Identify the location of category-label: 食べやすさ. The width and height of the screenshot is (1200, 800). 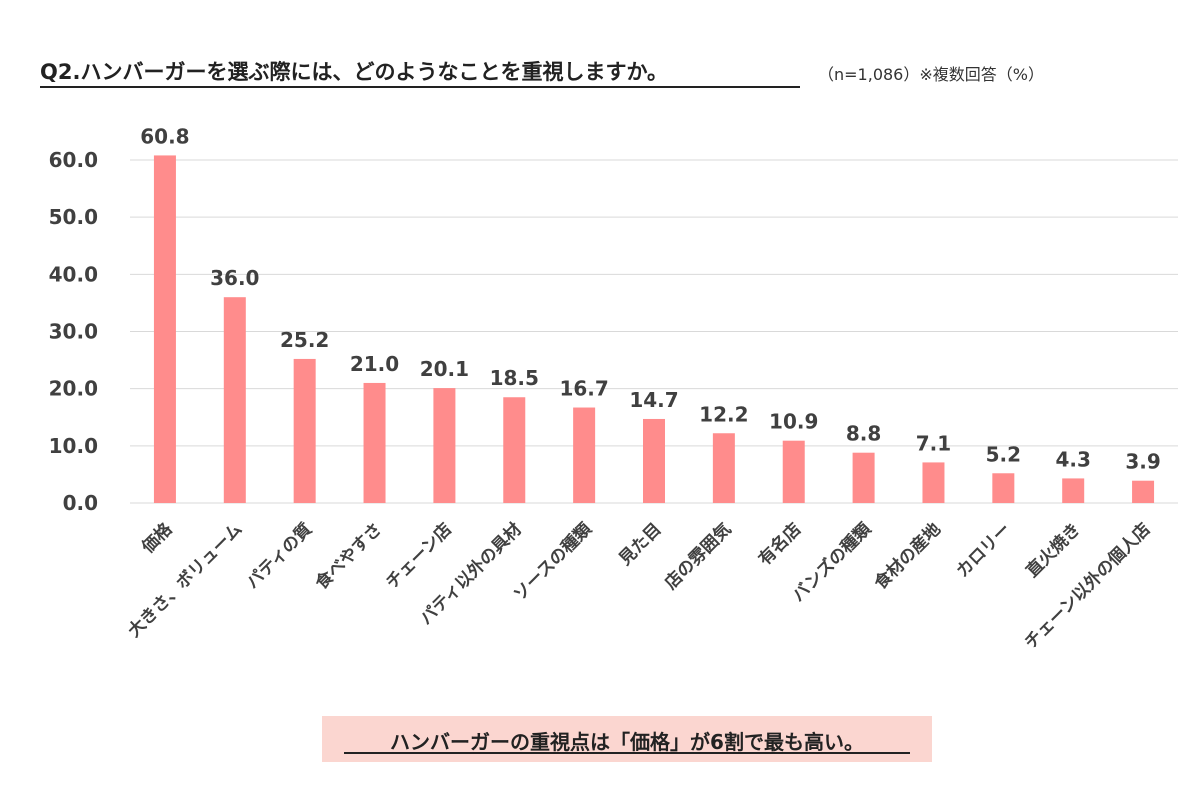
(348, 556).